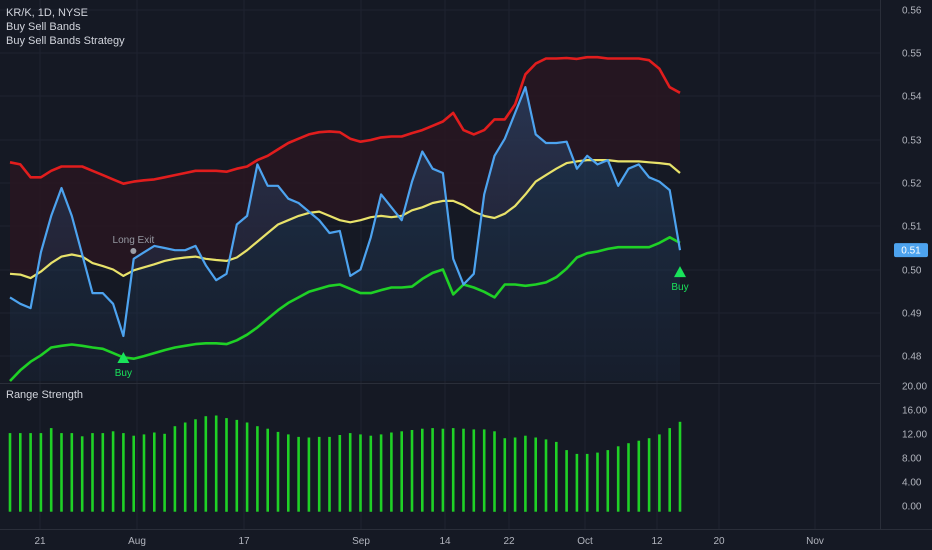 The image size is (932, 550). I want to click on time-axis: 21 Aug 17 Sep 14 22 Oct 12 20 Nov, so click(428, 541).